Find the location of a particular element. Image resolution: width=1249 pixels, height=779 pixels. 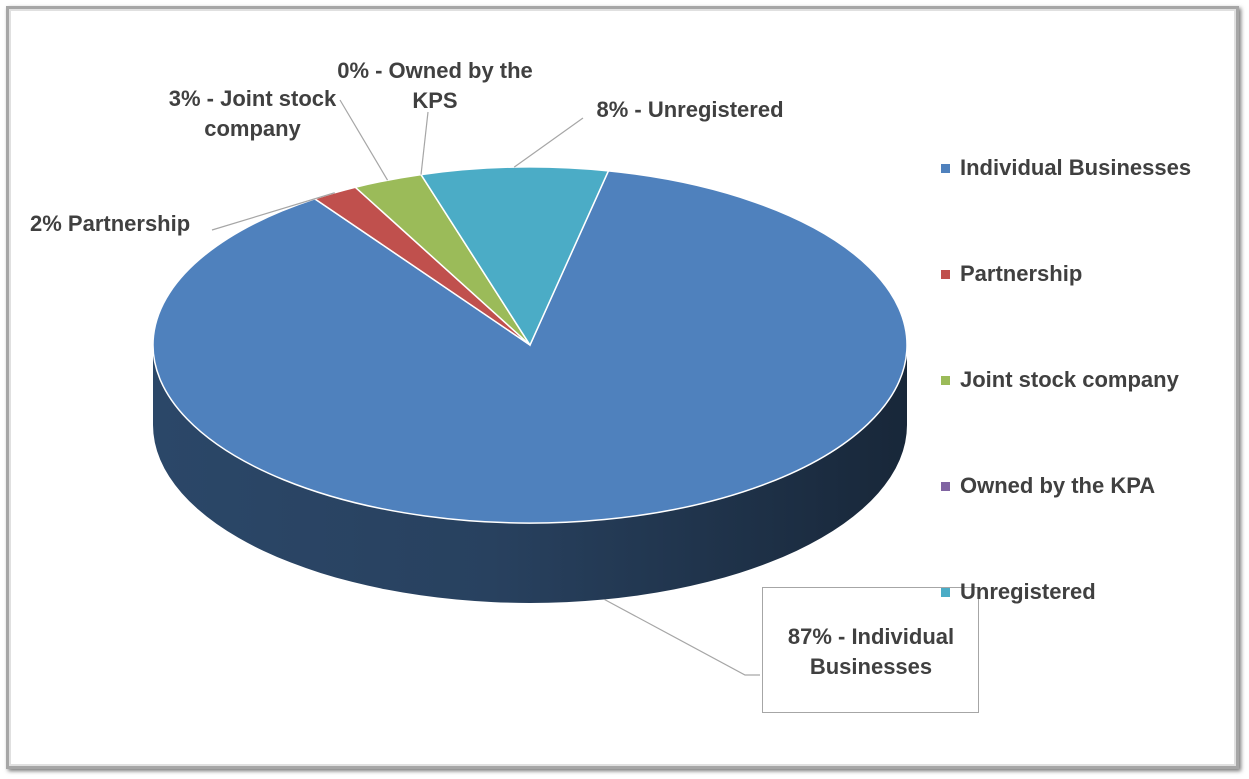

legend-label: Unregistered is located at coordinates (1028, 591).